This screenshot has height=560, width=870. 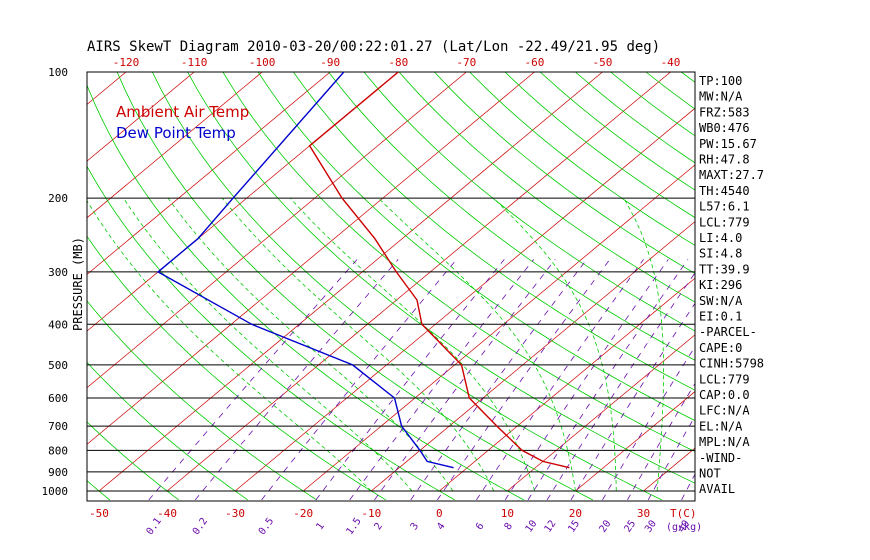 What do you see at coordinates (720, 285) in the screenshot?
I see `index-row: KI:296` at bounding box center [720, 285].